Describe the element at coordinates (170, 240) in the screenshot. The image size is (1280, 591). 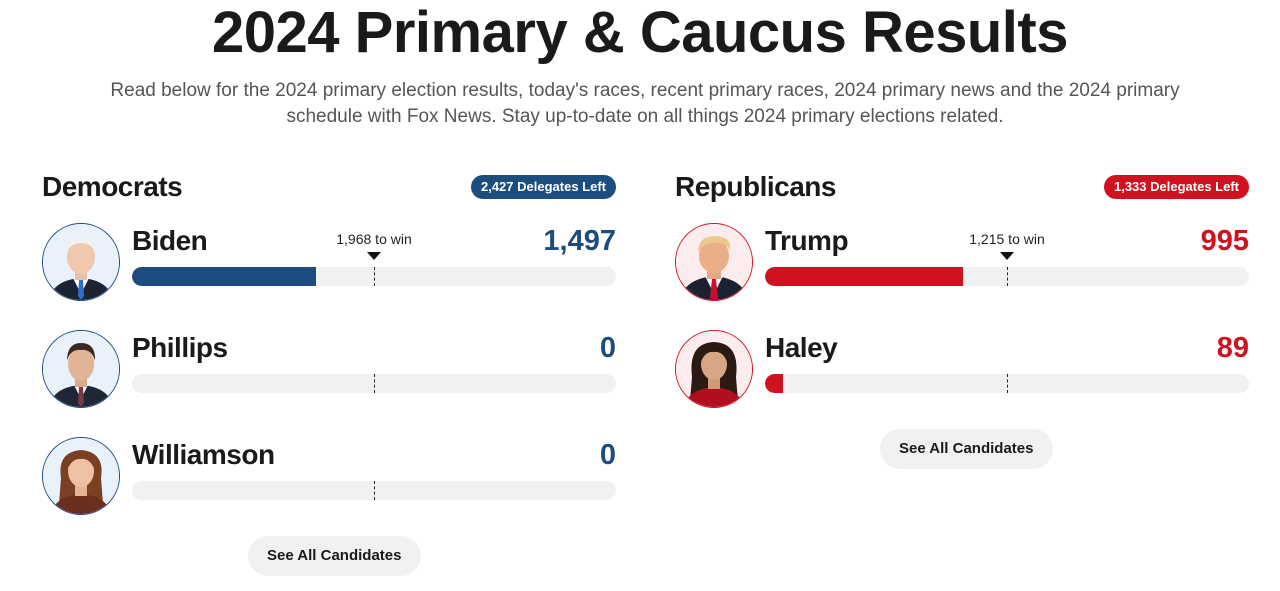
I see `candidate-name: Biden` at that location.